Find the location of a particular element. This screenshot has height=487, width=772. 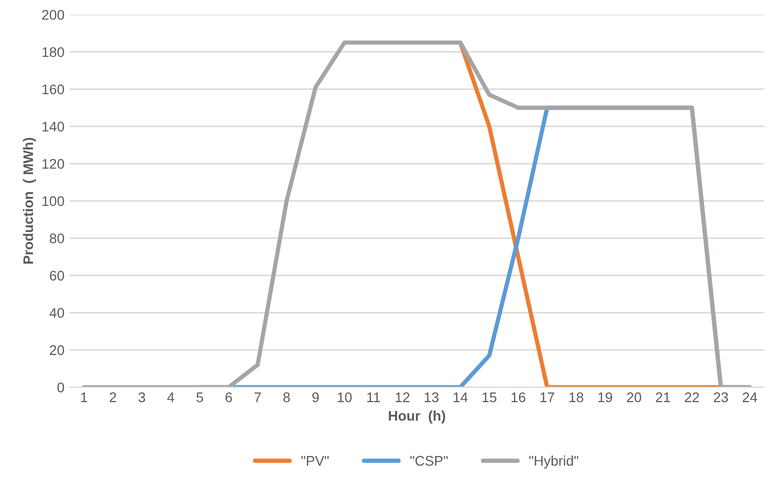

x-tick-label: 21 is located at coordinates (663, 397).